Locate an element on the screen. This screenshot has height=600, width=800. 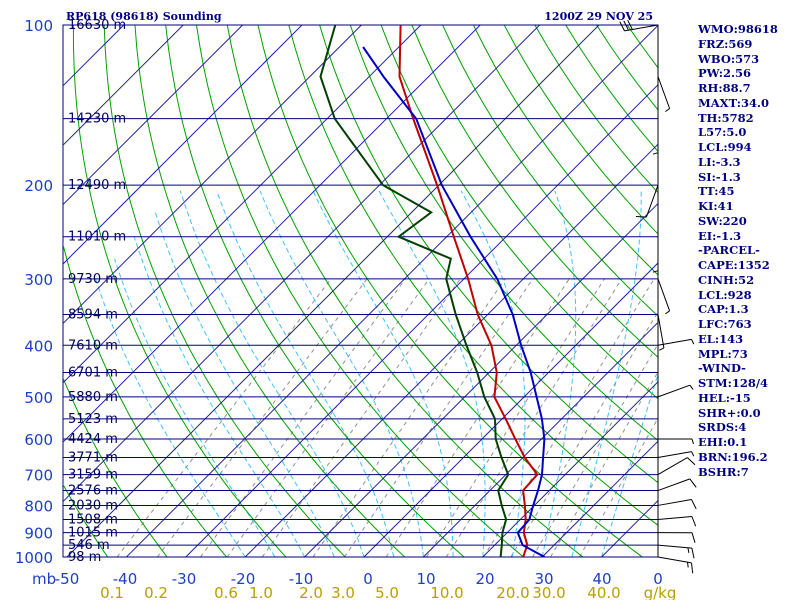
pressure-label: 300 is located at coordinates (38, 280).